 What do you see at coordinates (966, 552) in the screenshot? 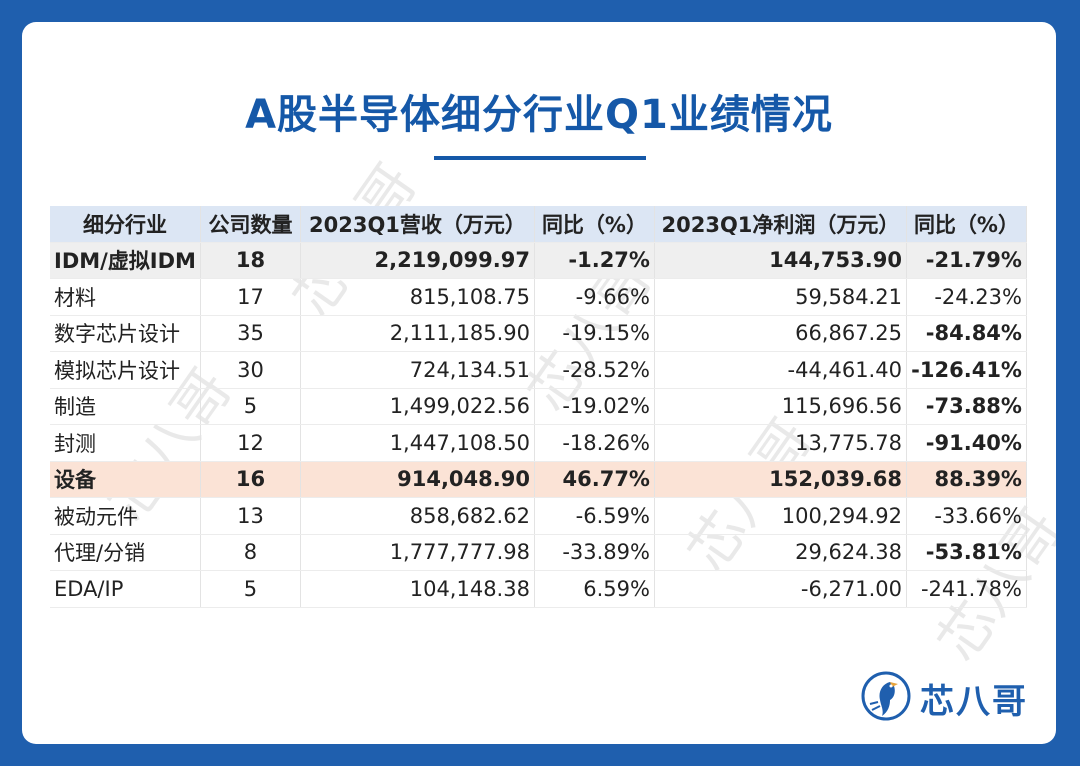
I see `cell-profit-yoy: -53.81%` at bounding box center [966, 552].